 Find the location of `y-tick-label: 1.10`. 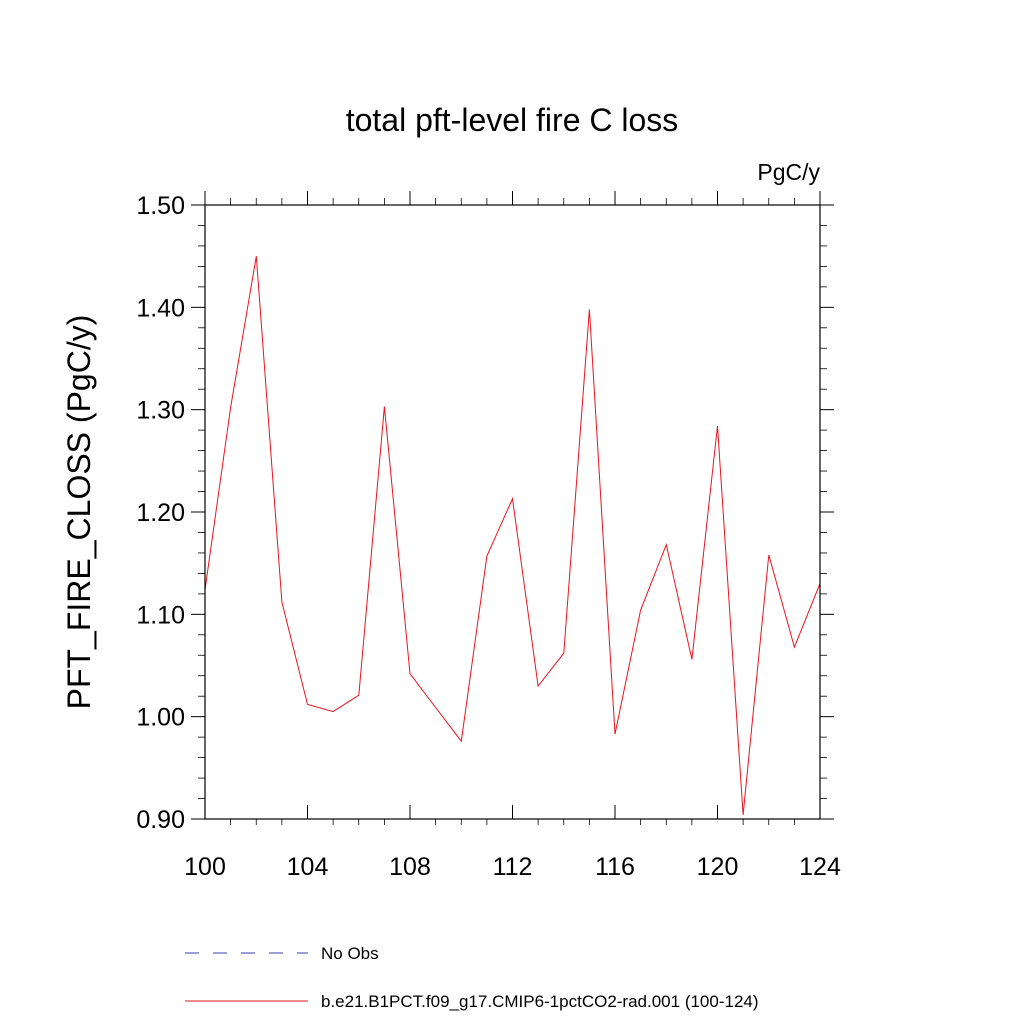

y-tick-label: 1.10 is located at coordinates (160, 615).